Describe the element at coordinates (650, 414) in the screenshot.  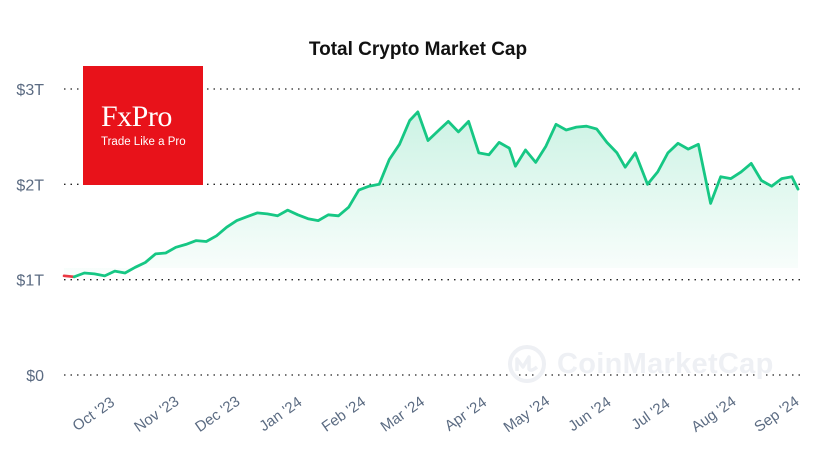
I see `x-tick-label: Jul '24` at that location.